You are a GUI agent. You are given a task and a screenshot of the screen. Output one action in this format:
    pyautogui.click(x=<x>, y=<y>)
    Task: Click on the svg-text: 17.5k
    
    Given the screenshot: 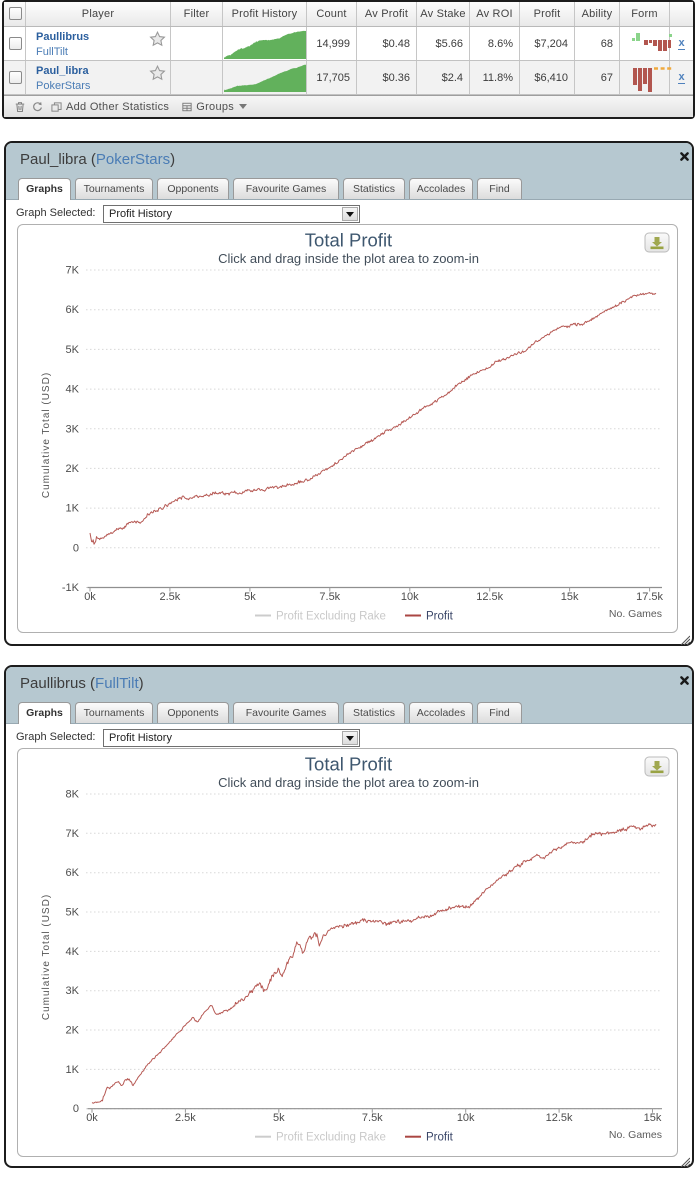 What is the action you would take?
    pyautogui.click(x=649, y=597)
    